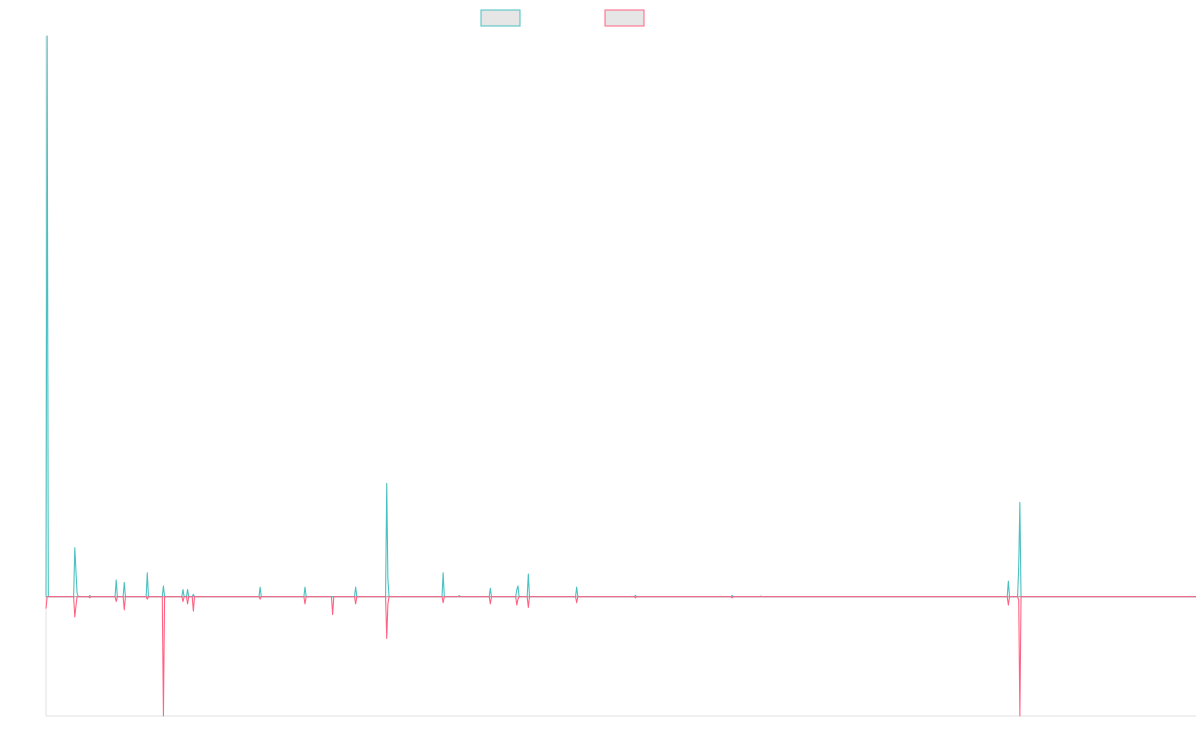 This screenshot has height=750, width=1200. What do you see at coordinates (500, 18) in the screenshot?
I see `legend-swatch-series-a` at bounding box center [500, 18].